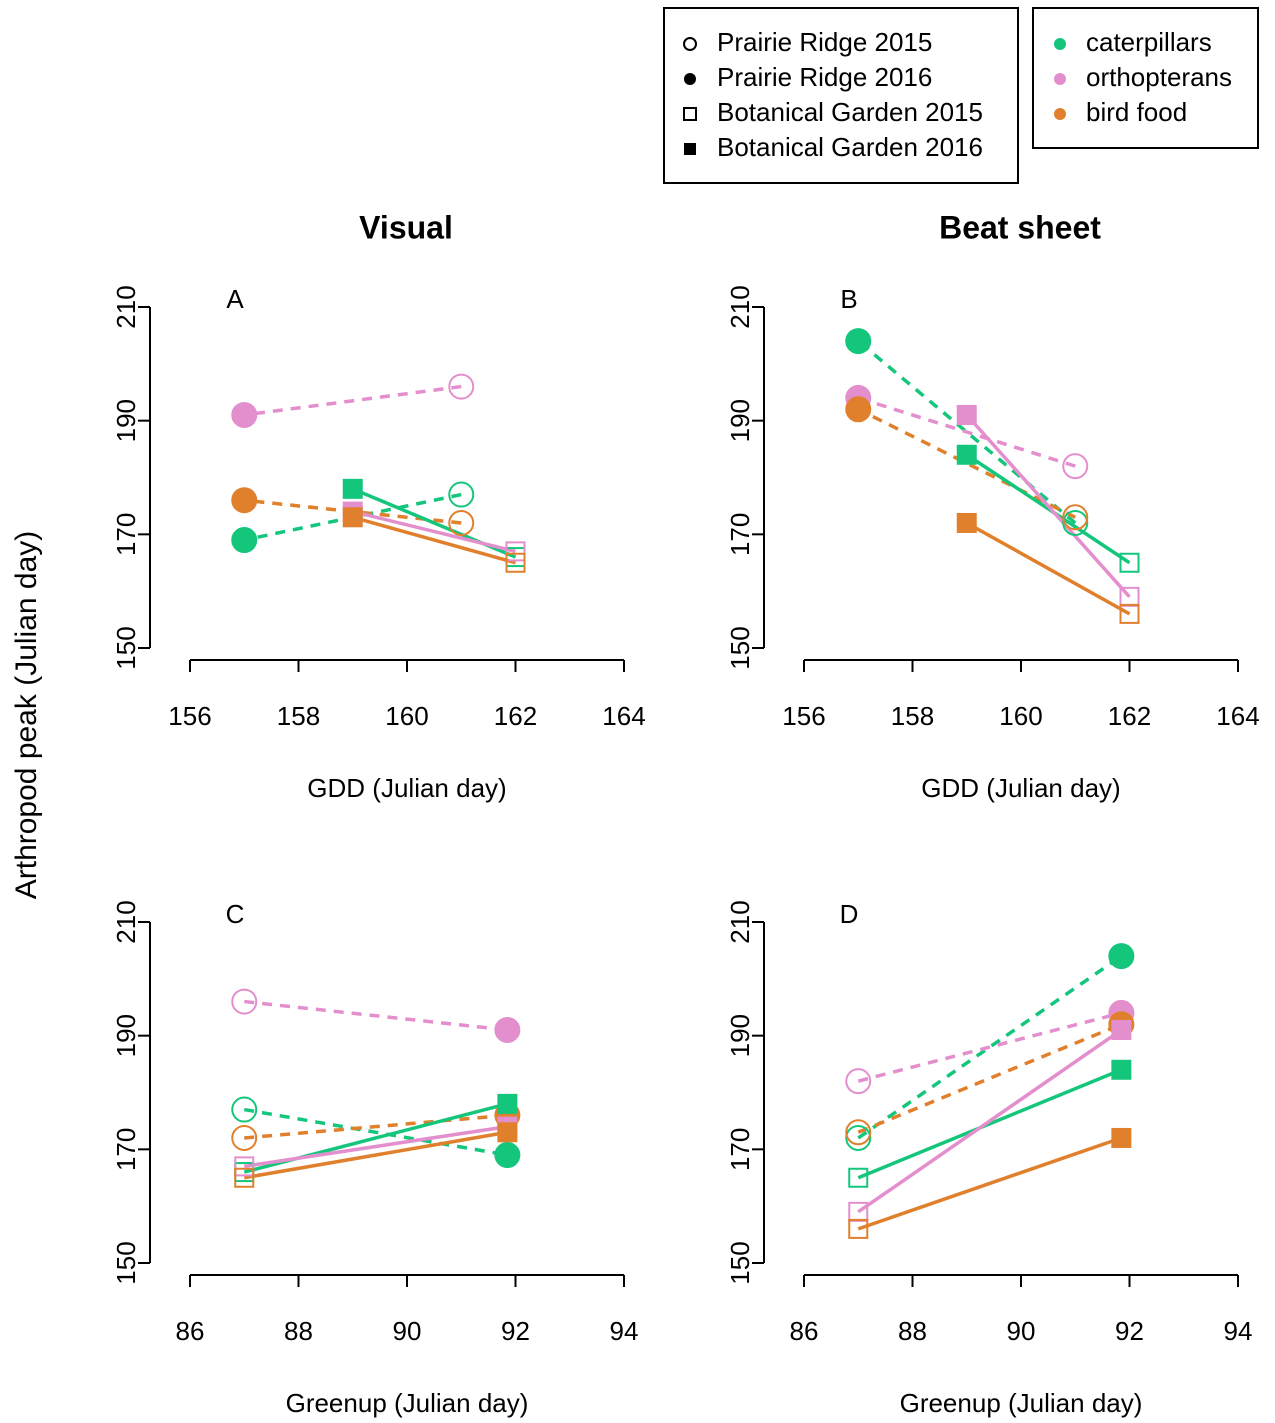  What do you see at coordinates (850, 147) in the screenshot?
I see `legend-label: Botanical Garden 2016` at bounding box center [850, 147].